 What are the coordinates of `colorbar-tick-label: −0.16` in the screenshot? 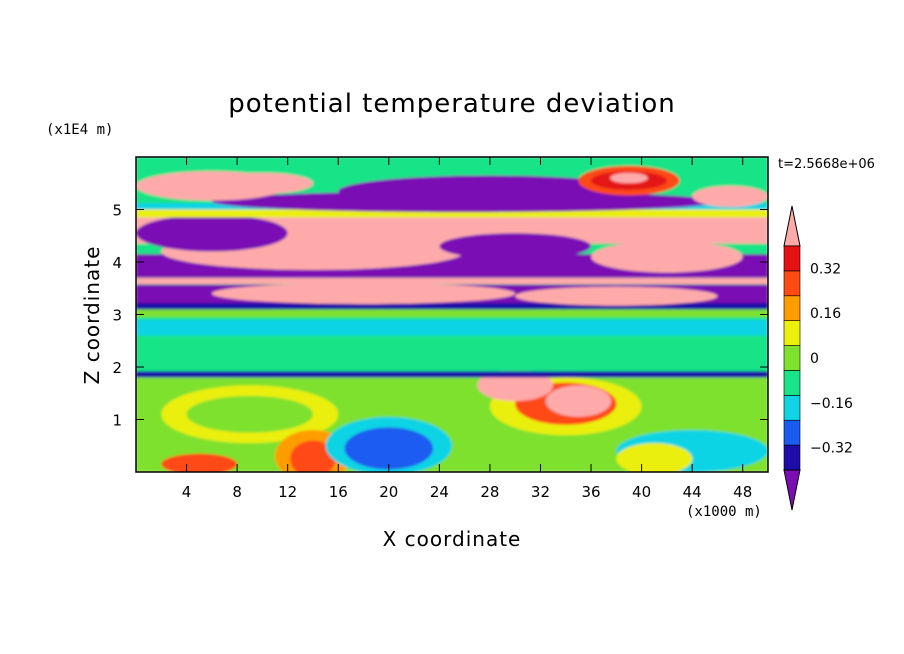 It's located at (831, 404).